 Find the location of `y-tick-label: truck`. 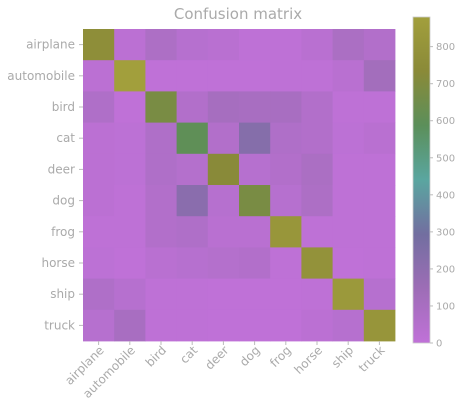

y-tick-label: truck is located at coordinates (59, 325).